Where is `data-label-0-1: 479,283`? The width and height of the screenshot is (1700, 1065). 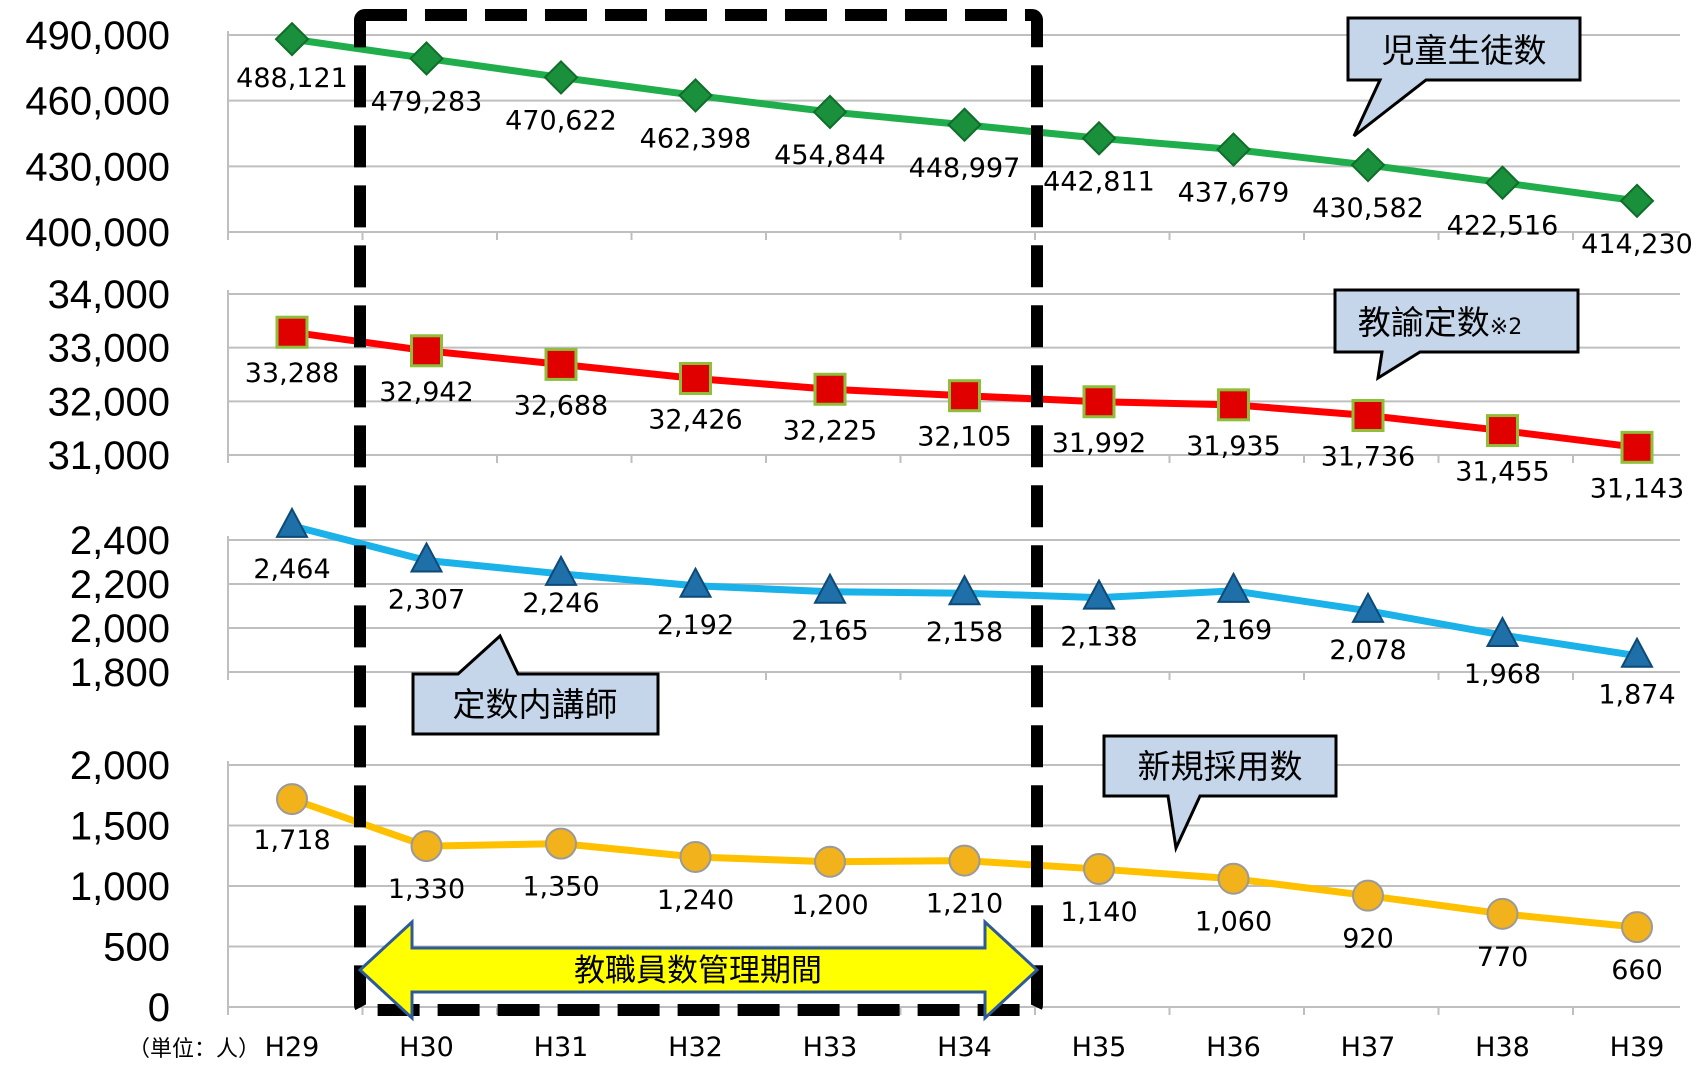 data-label-0-1: 479,283 is located at coordinates (427, 101).